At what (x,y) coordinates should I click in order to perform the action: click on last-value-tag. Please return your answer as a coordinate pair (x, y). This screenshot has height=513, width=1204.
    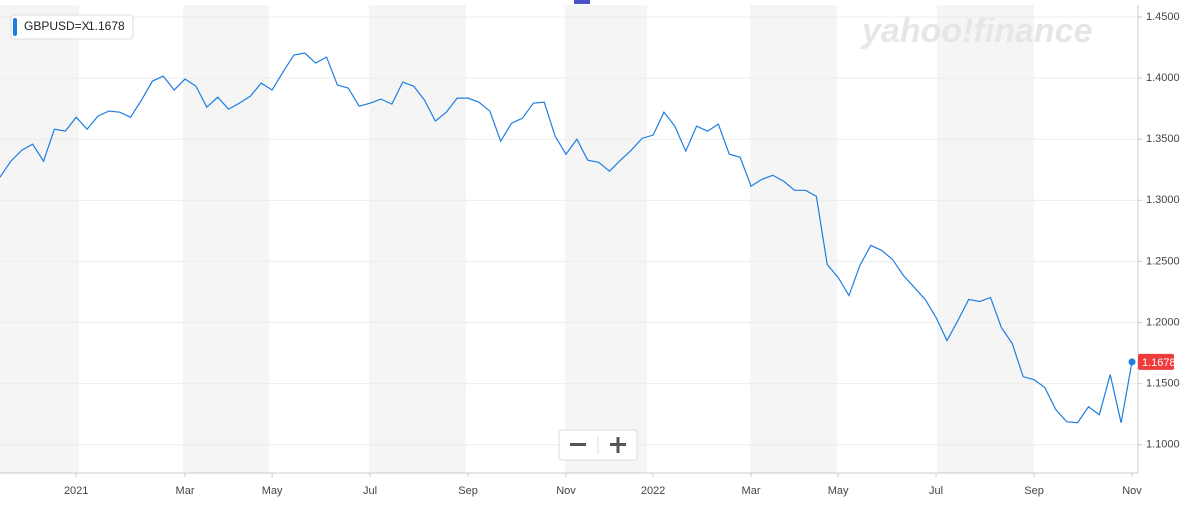
    Looking at the image, I should click on (1156, 361).